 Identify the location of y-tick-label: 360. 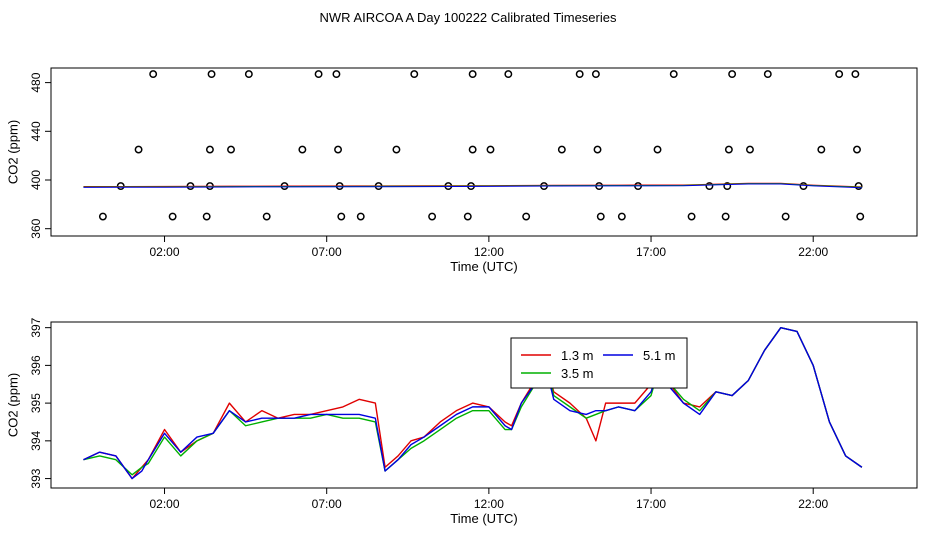
(36, 228).